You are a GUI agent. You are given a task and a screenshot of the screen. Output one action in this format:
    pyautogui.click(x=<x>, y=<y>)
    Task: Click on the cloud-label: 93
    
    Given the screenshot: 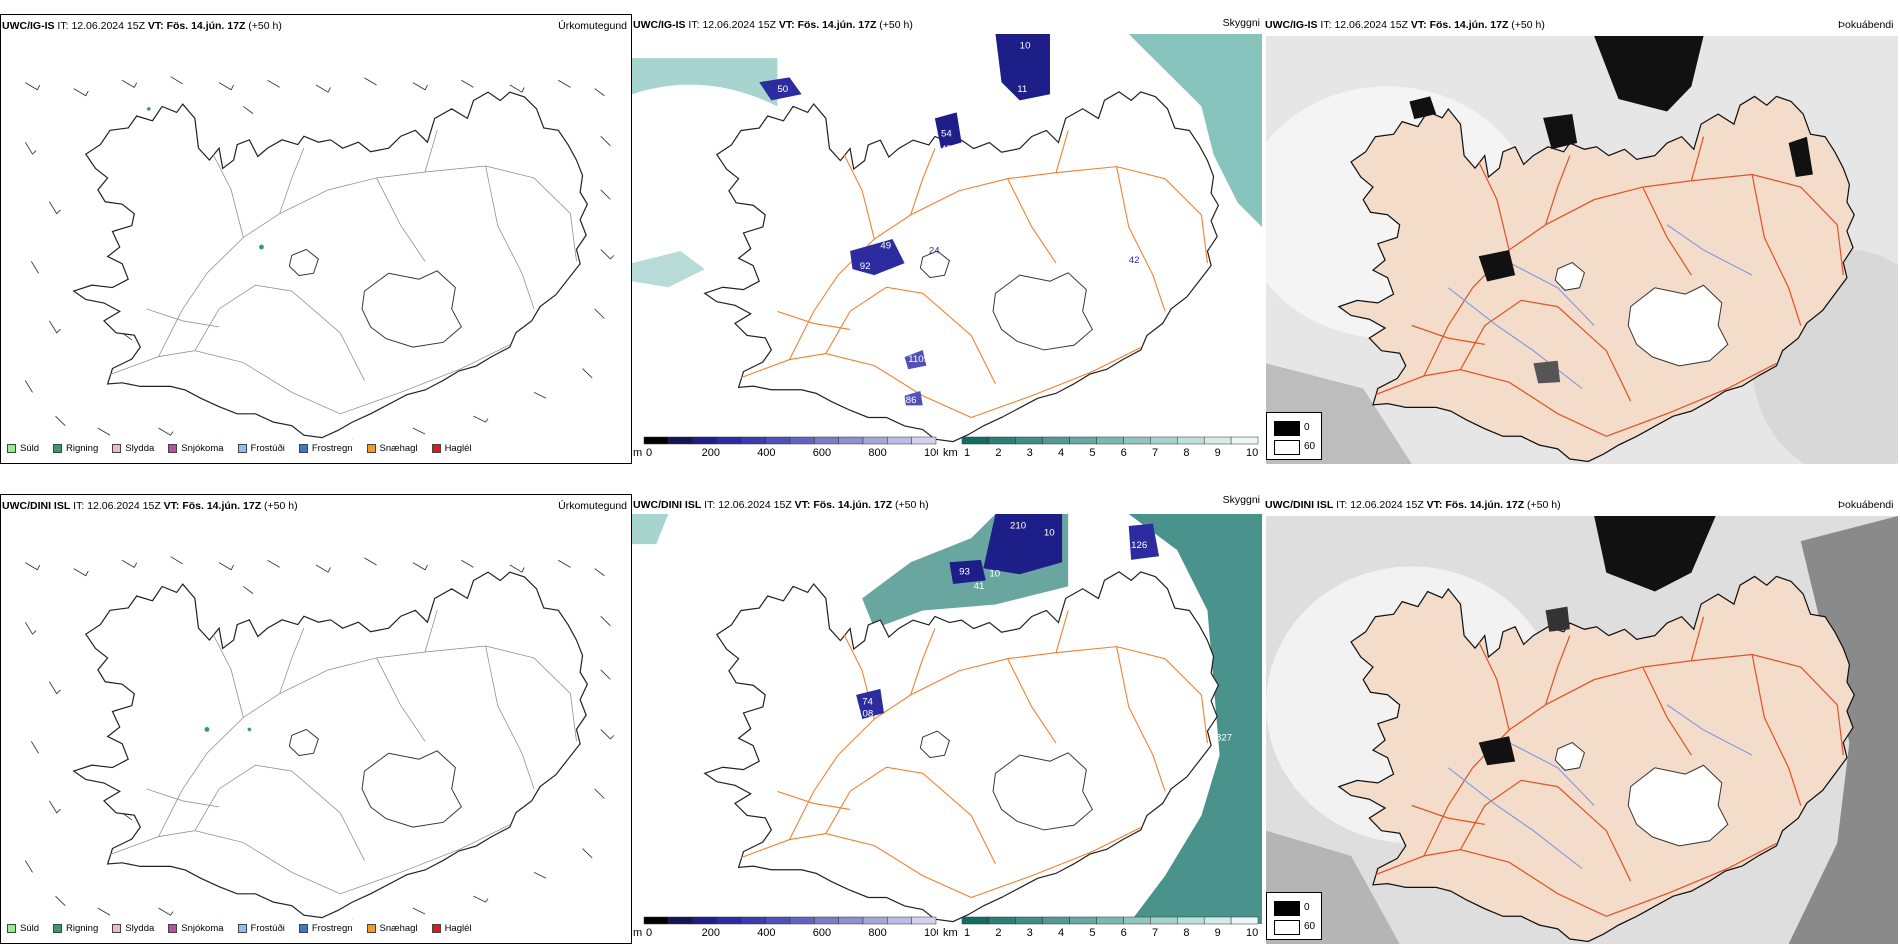 What is the action you would take?
    pyautogui.click(x=964, y=571)
    